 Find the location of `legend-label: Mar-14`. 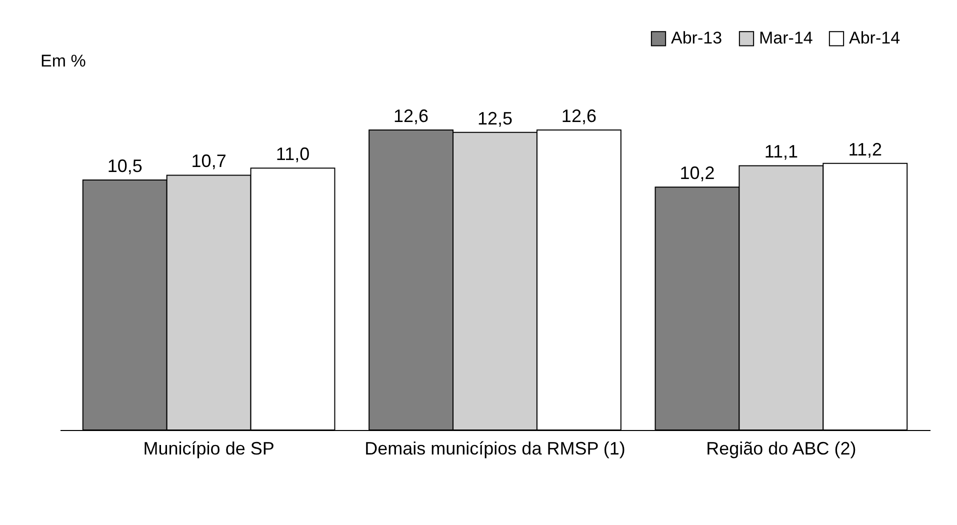

legend-label: Mar-14 is located at coordinates (786, 38).